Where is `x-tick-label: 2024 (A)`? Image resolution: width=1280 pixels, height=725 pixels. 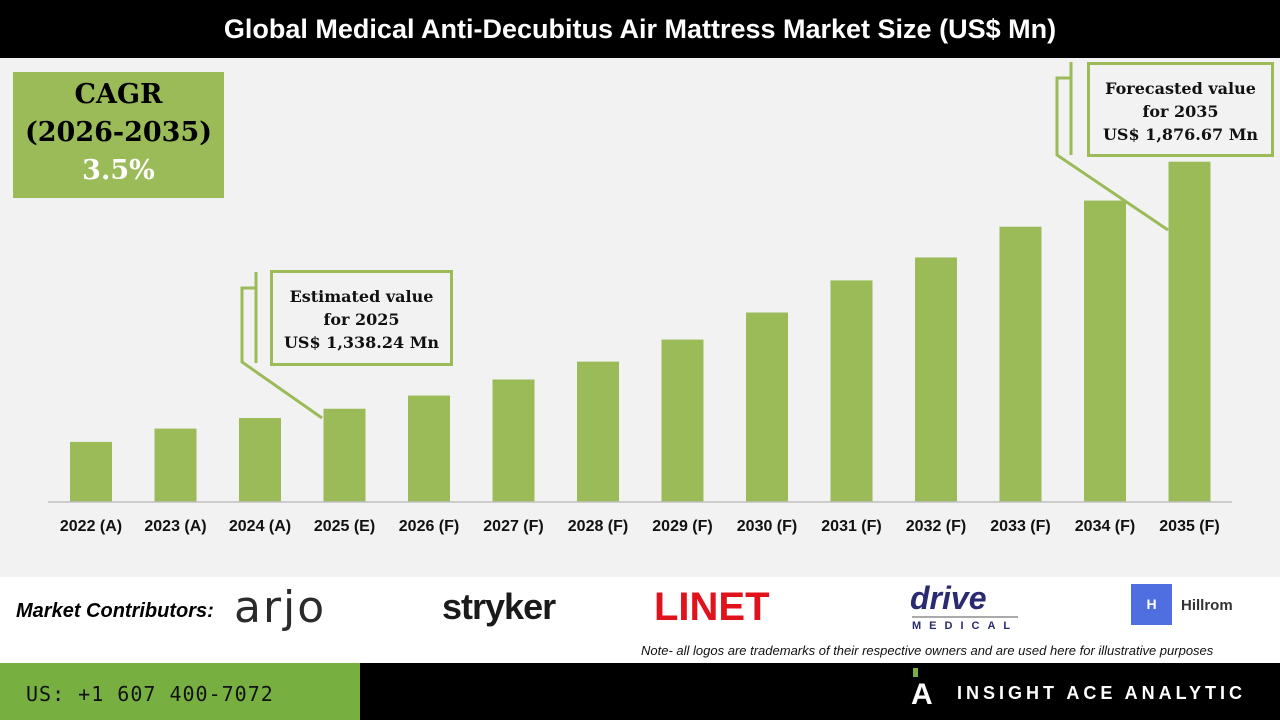 x-tick-label: 2024 (A) is located at coordinates (260, 526).